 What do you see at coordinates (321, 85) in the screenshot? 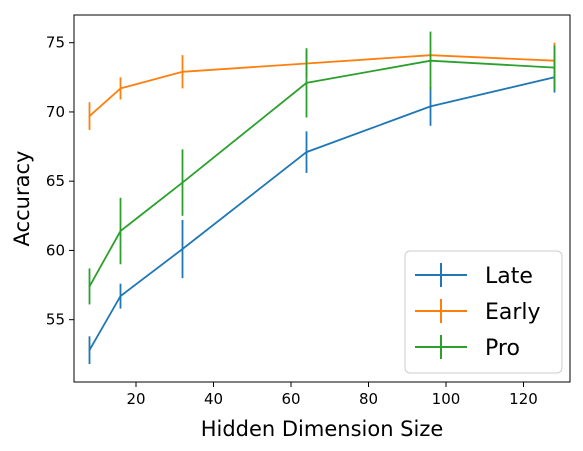
I see `series-line-early` at bounding box center [321, 85].